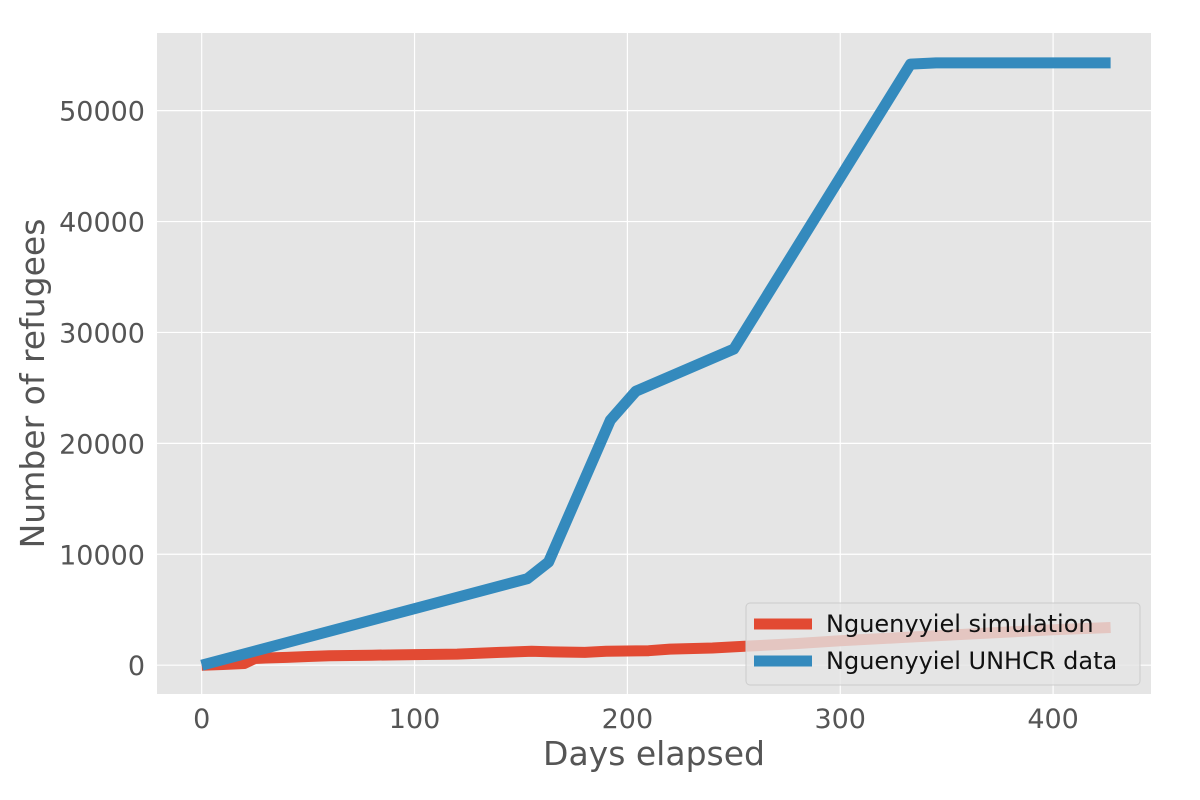 The height and width of the screenshot is (800, 1200). Describe the element at coordinates (102, 555) in the screenshot. I see `y-tick-label: 10000` at that location.